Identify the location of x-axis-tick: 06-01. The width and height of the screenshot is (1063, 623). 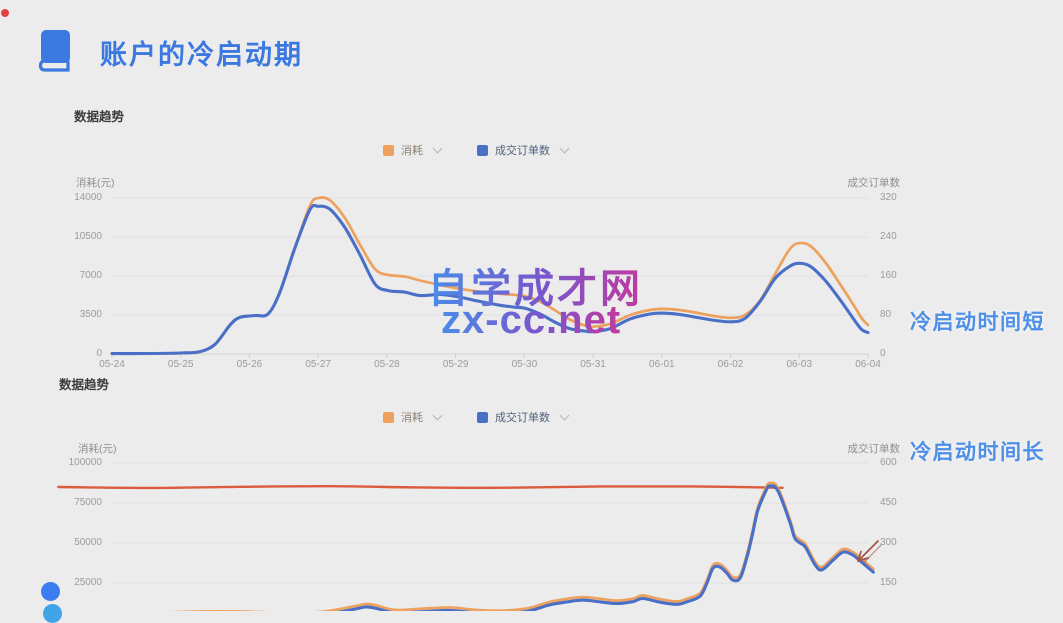
(662, 364).